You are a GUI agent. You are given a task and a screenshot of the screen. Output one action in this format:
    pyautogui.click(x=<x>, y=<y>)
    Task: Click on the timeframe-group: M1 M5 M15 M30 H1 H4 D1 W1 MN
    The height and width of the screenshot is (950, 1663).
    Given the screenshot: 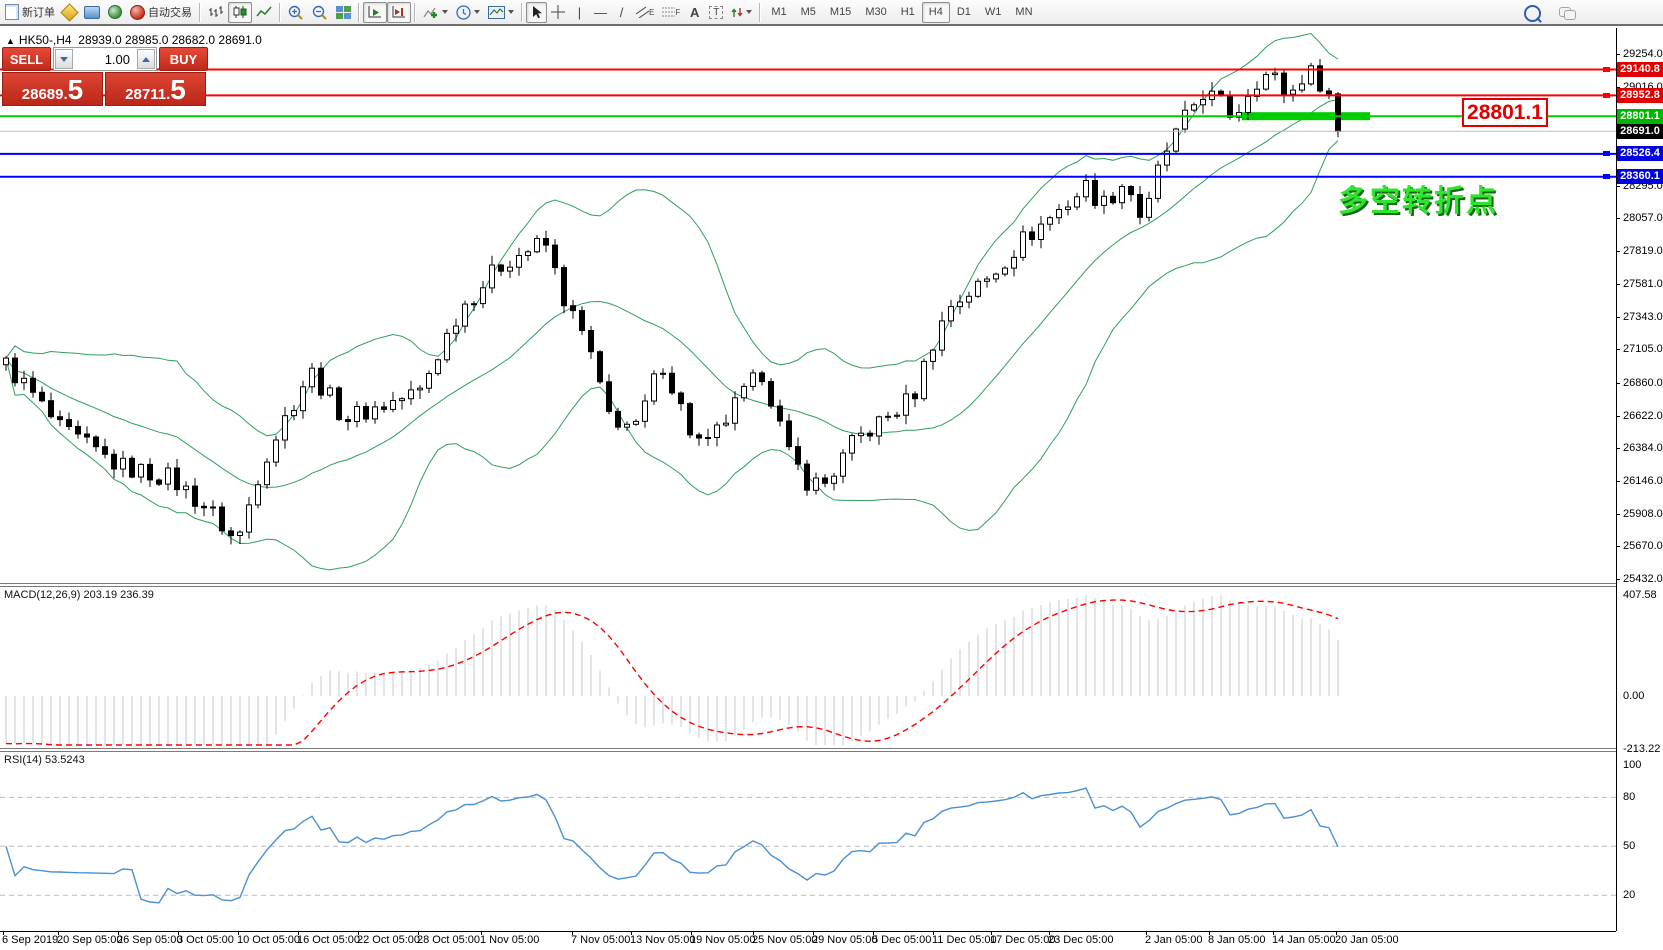 What is the action you would take?
    pyautogui.click(x=901, y=12)
    